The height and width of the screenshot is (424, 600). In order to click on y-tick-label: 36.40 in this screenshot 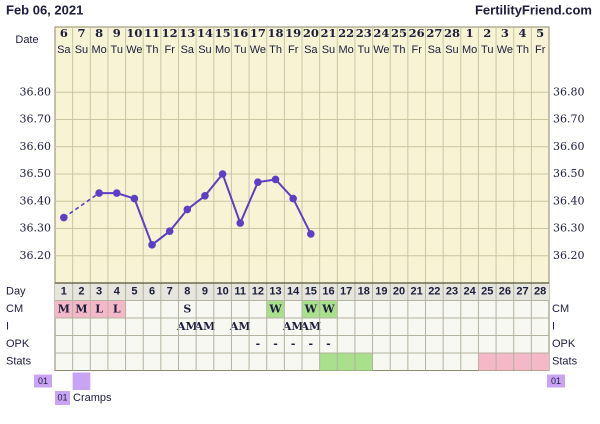, I will do `click(36, 200)`.